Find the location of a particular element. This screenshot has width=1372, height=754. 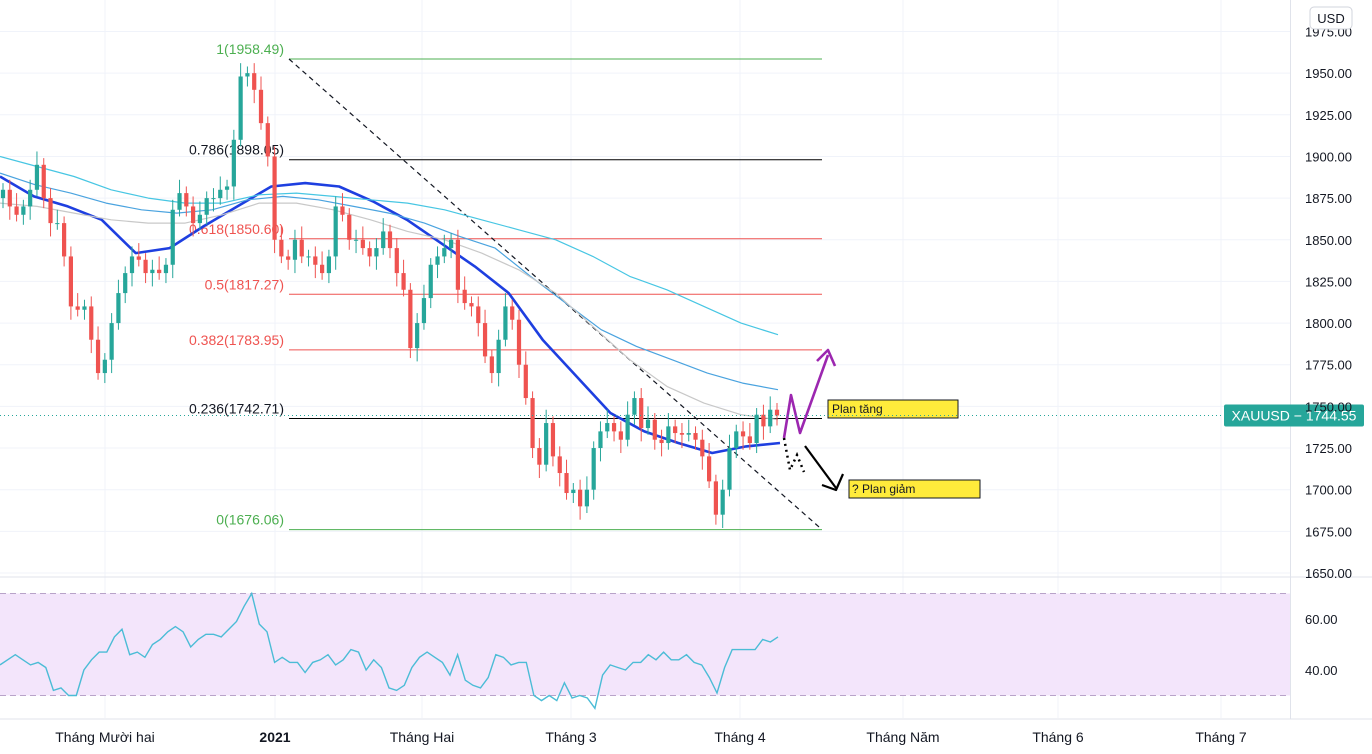

plan-up-arrowhead is located at coordinates (826, 357).